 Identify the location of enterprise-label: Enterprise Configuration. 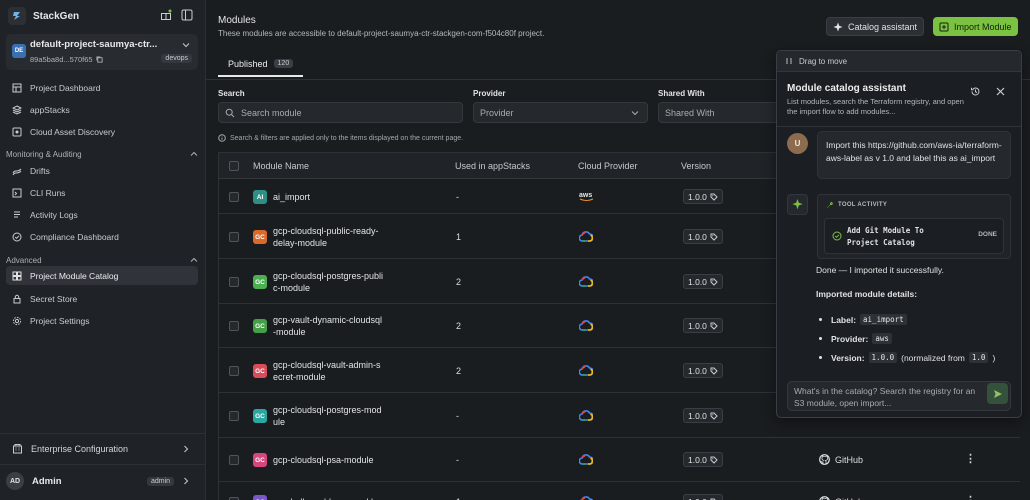
(80, 448).